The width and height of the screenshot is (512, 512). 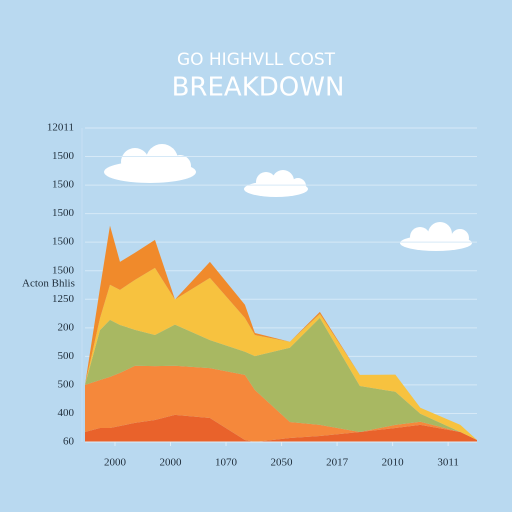 I want to click on x-tick-label: 2010, so click(x=393, y=463).